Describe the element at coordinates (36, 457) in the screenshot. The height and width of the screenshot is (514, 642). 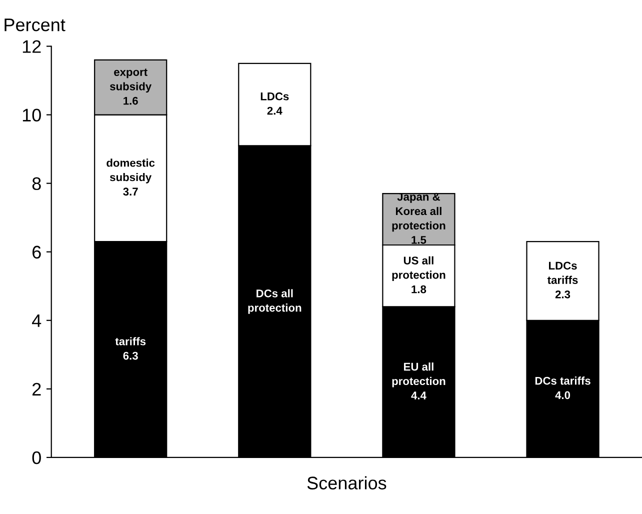
I see `y-tick-label: 0` at that location.